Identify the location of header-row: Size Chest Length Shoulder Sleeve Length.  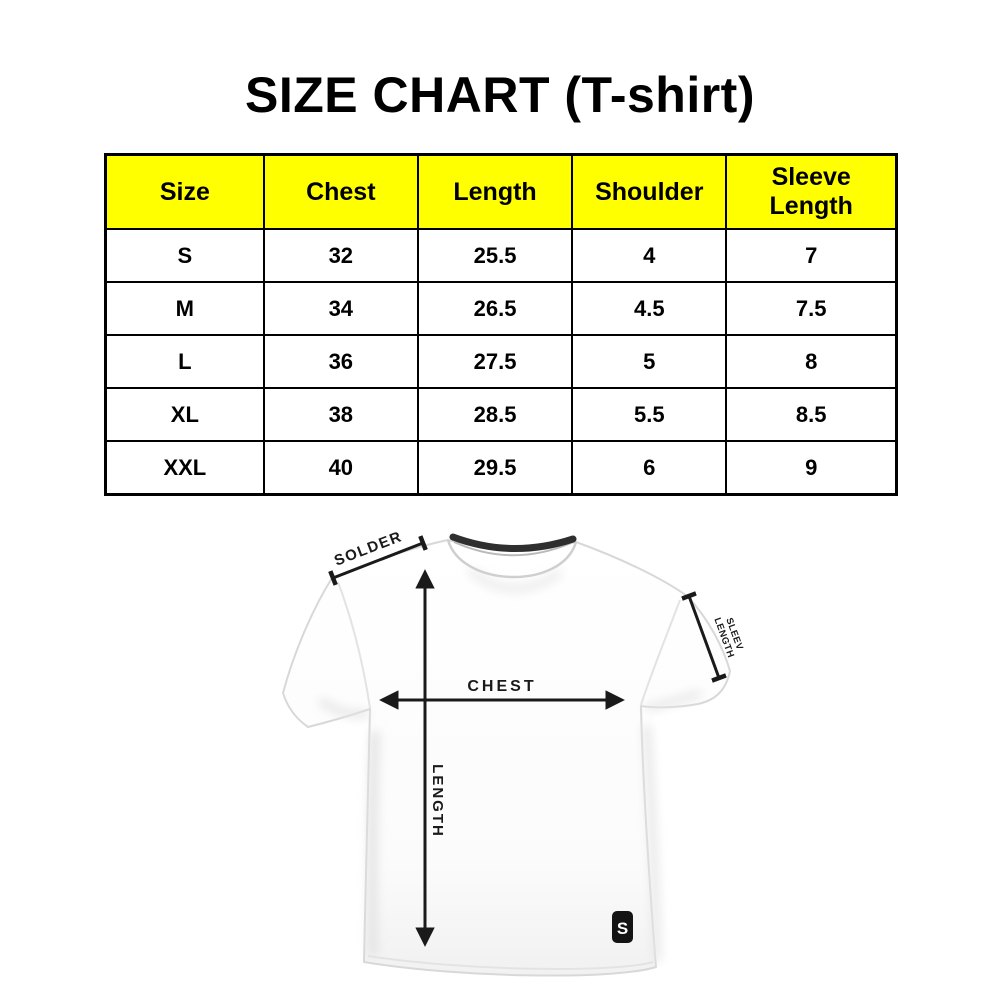
(501, 191).